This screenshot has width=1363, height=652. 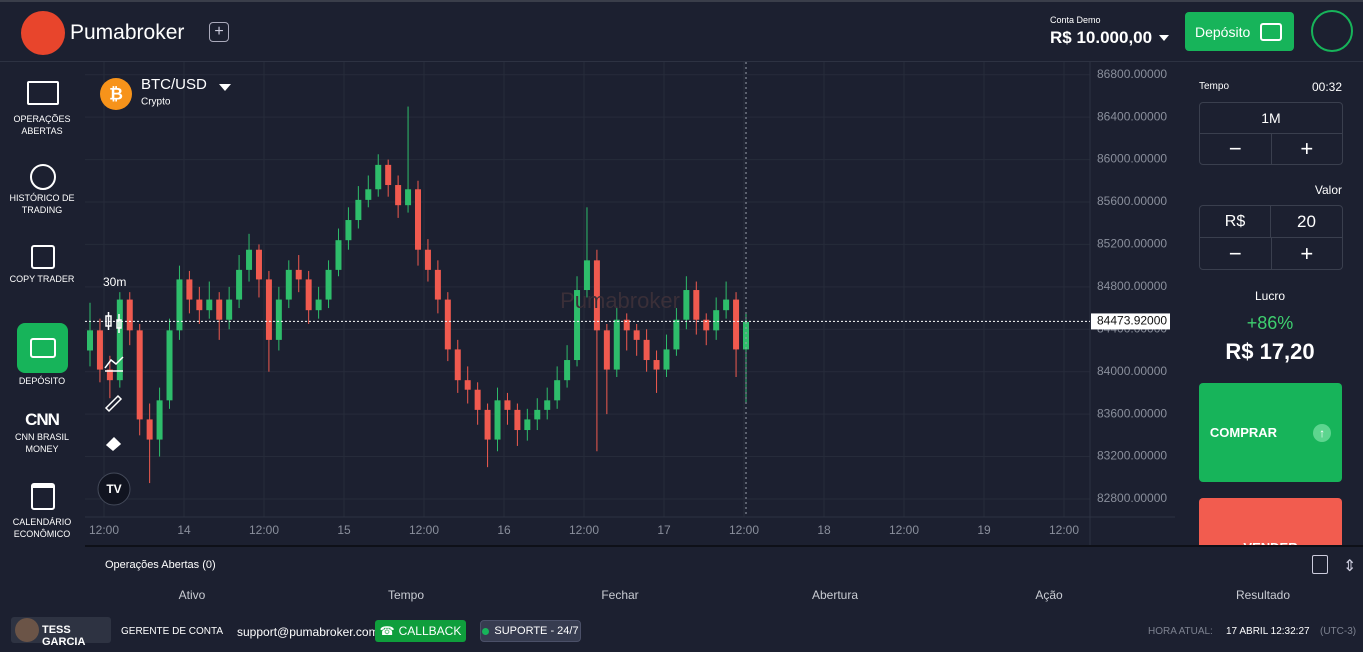 I want to click on y-tick-label: 86800.00000, so click(x=1132, y=74).